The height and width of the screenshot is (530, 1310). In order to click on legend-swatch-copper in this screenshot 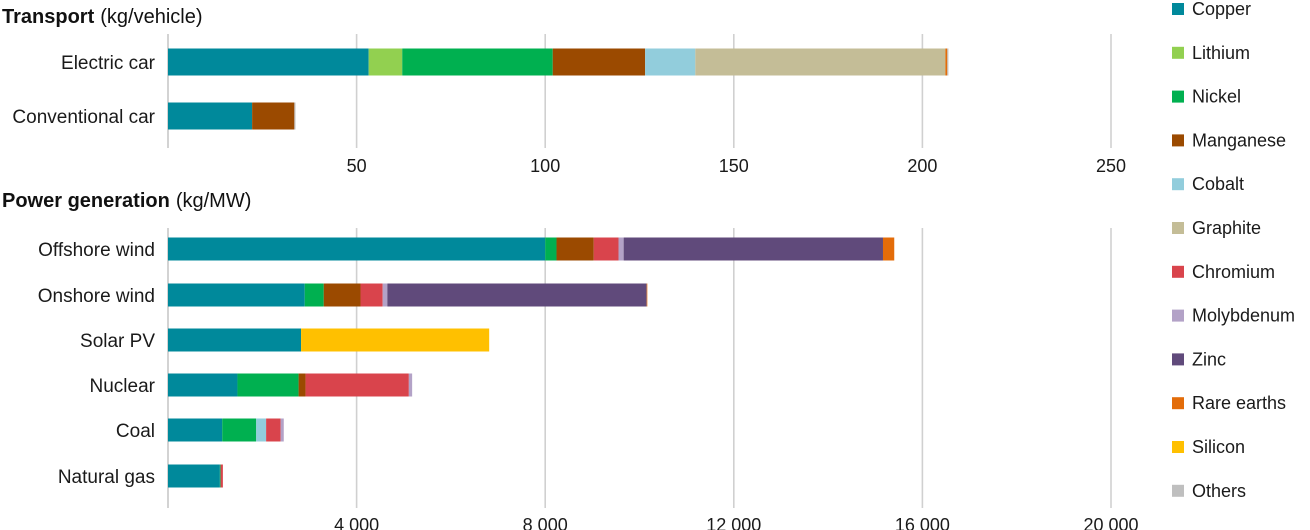, I will do `click(1178, 9)`.